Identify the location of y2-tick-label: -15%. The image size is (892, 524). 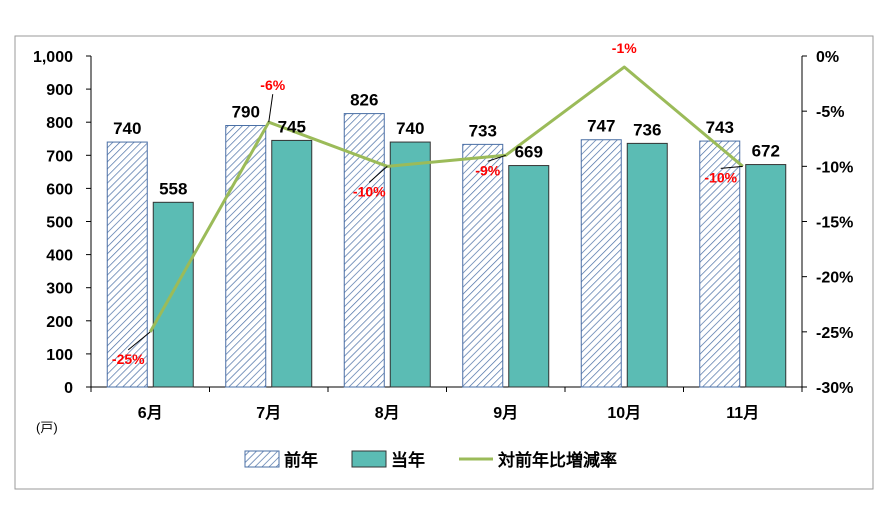
(834, 223).